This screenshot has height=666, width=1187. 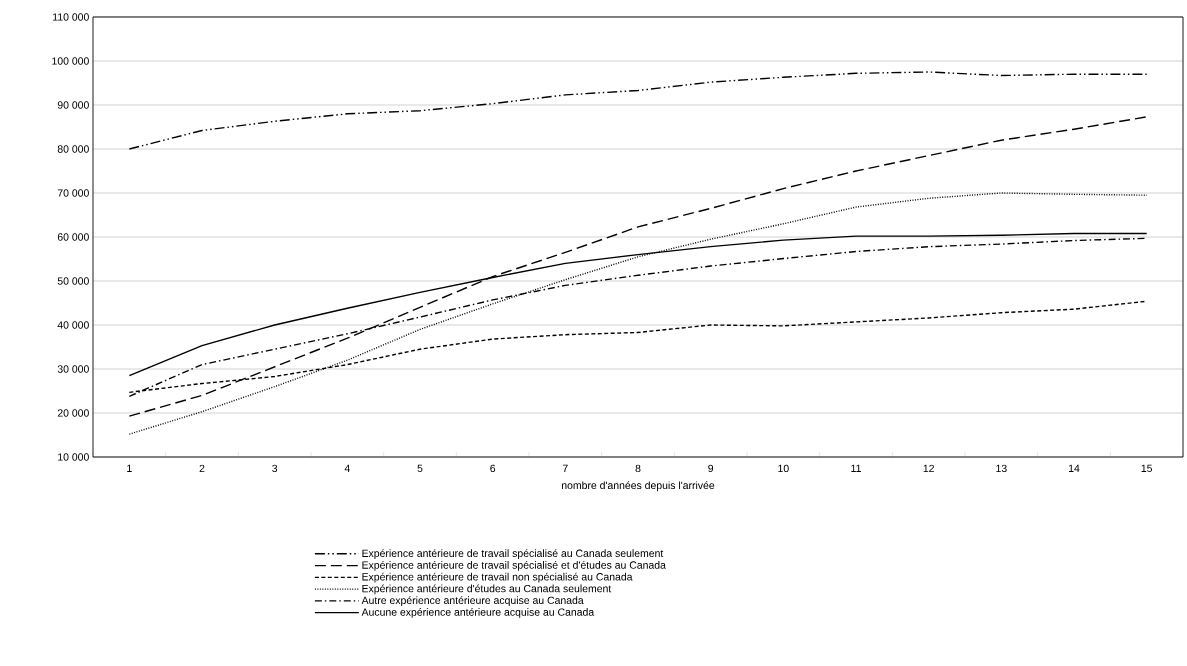 What do you see at coordinates (73, 369) in the screenshot?
I see `y-tick-label: 30 000` at bounding box center [73, 369].